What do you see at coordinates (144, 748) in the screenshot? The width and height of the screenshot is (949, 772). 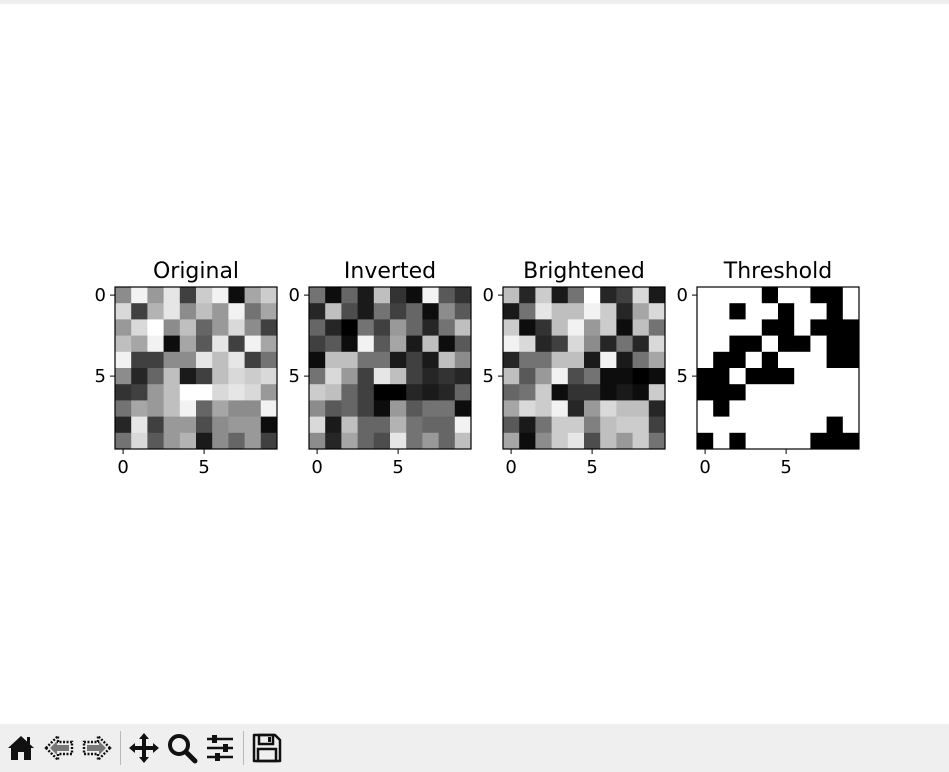 I see `pan-button` at bounding box center [144, 748].